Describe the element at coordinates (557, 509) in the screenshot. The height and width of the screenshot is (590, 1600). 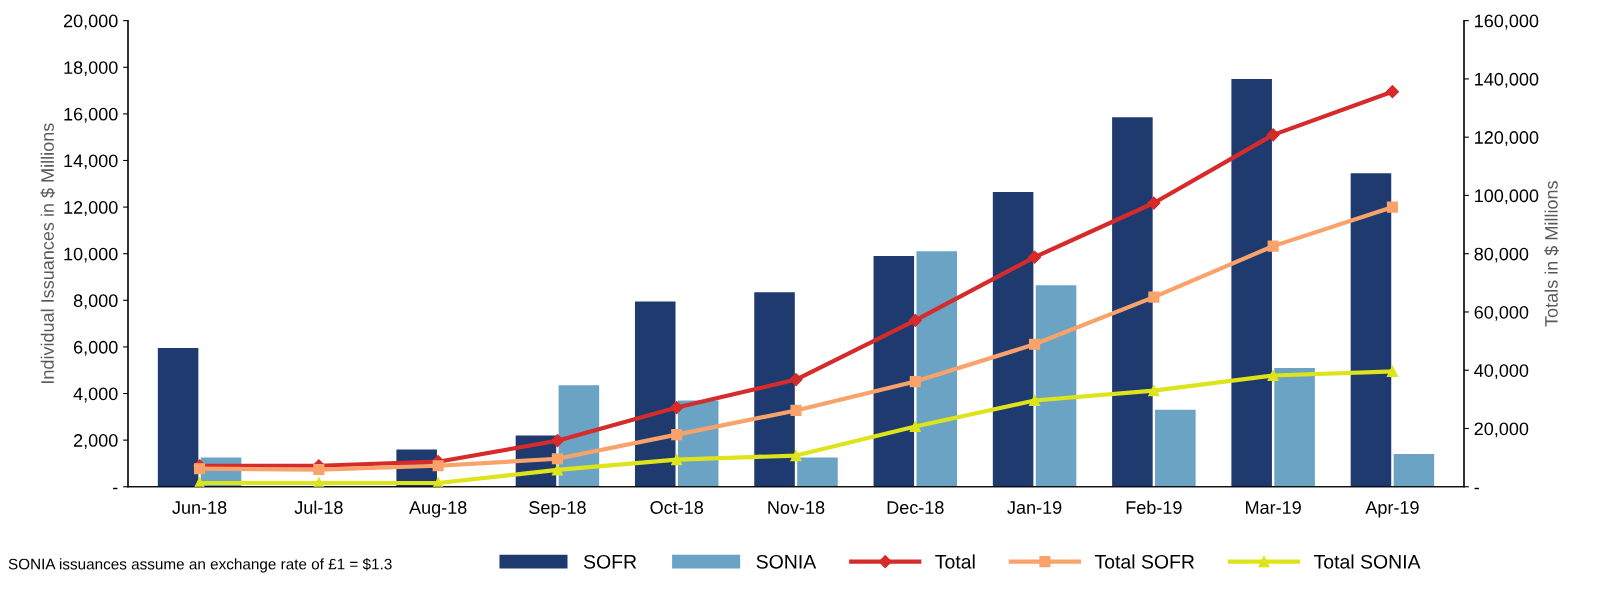
I see `x-tick-label: Sep-18` at that location.